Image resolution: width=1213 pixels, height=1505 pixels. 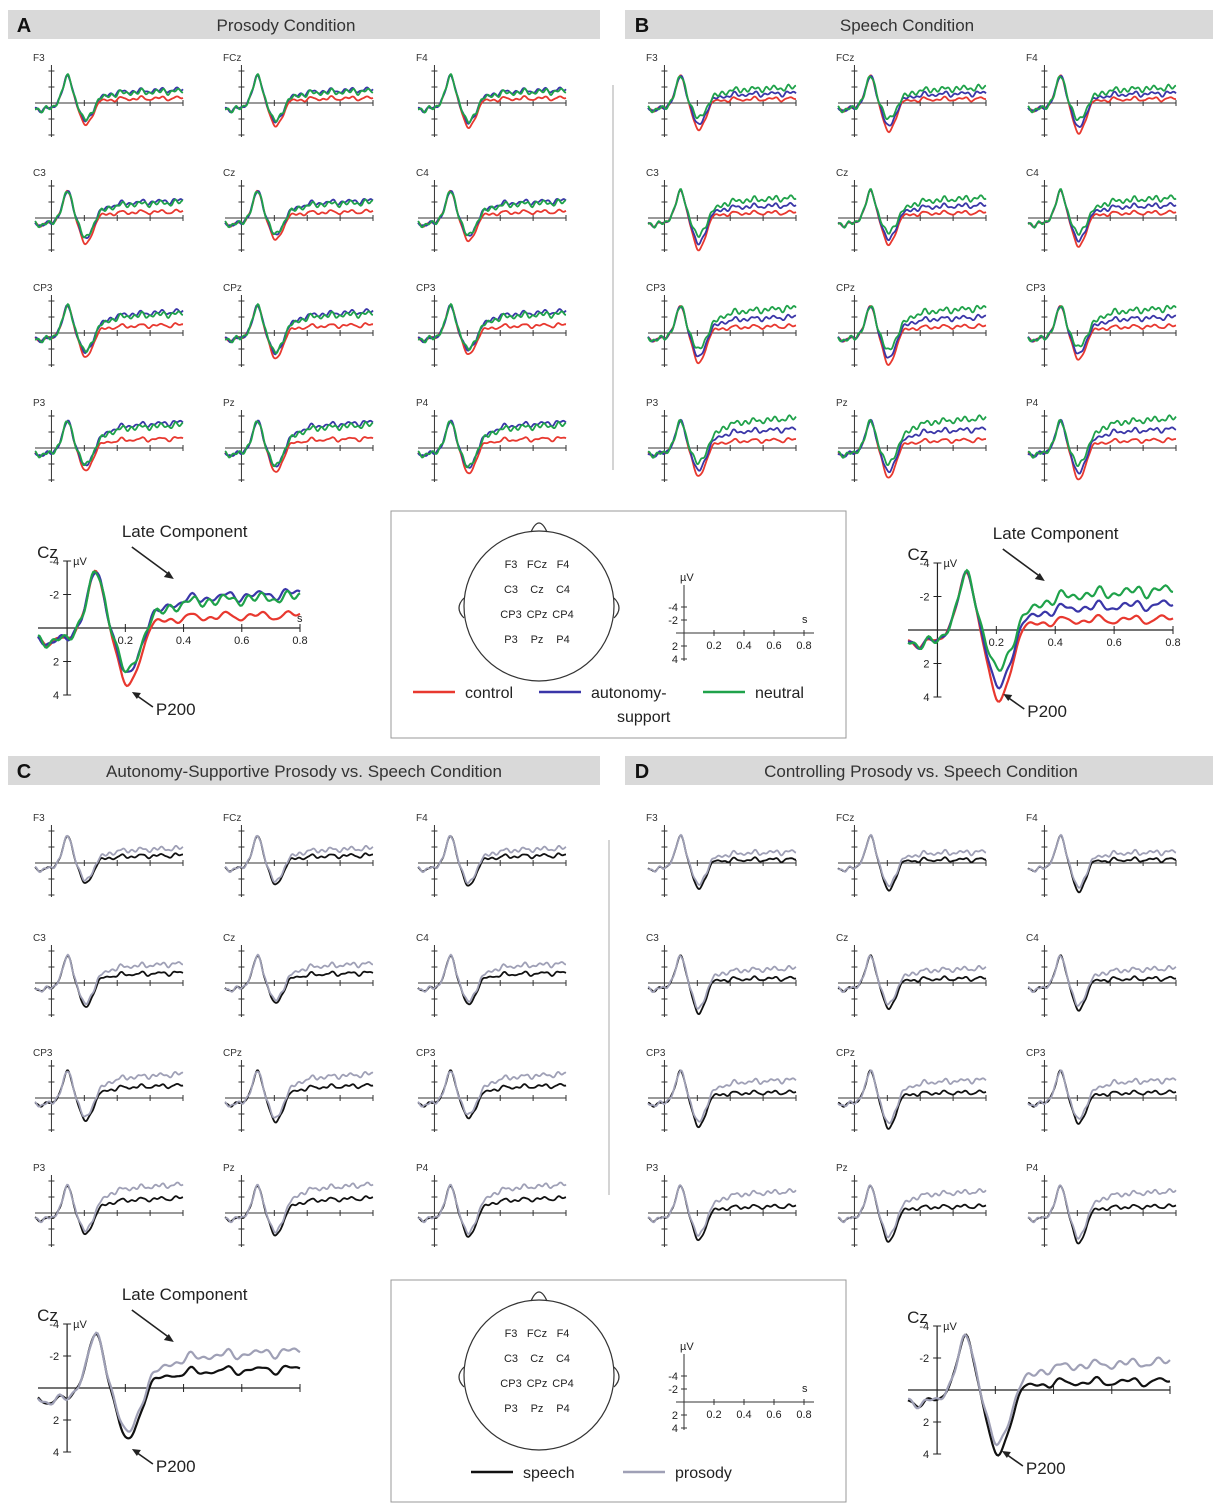 What do you see at coordinates (549, 1473) in the screenshot?
I see `legend-label: speech` at bounding box center [549, 1473].